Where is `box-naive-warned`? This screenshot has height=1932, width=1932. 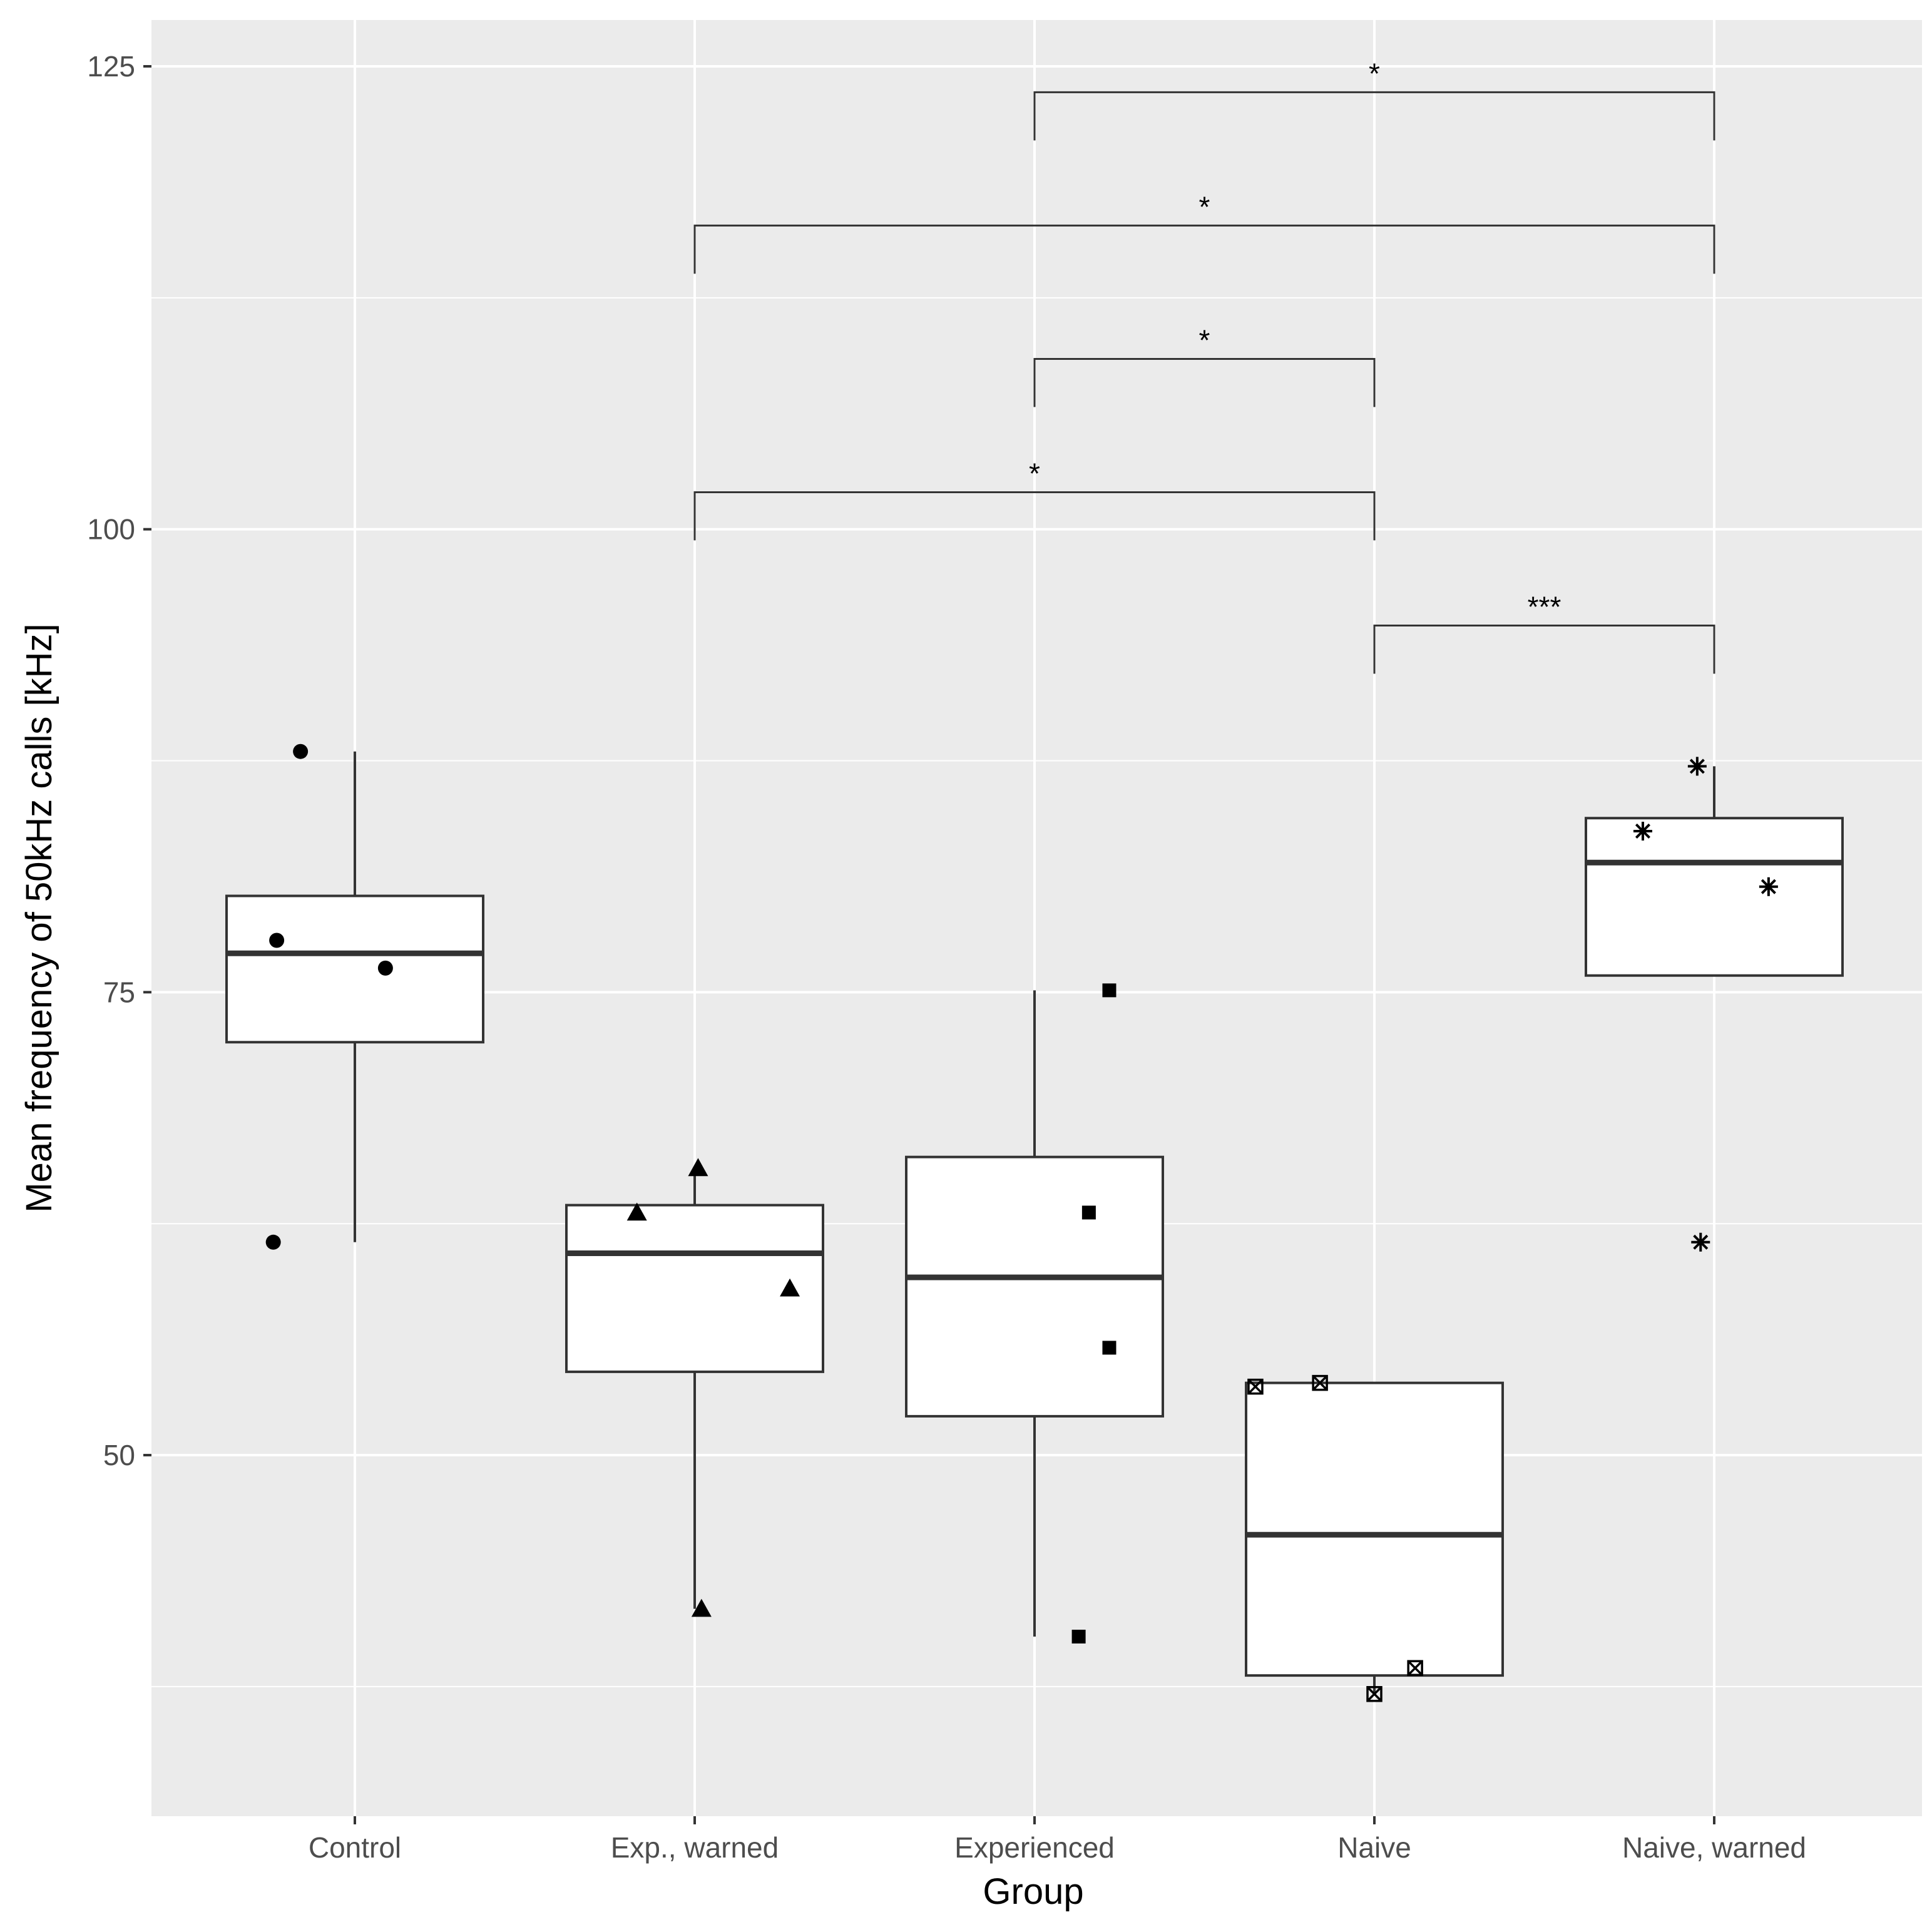
box-naive-warned is located at coordinates (1714, 872).